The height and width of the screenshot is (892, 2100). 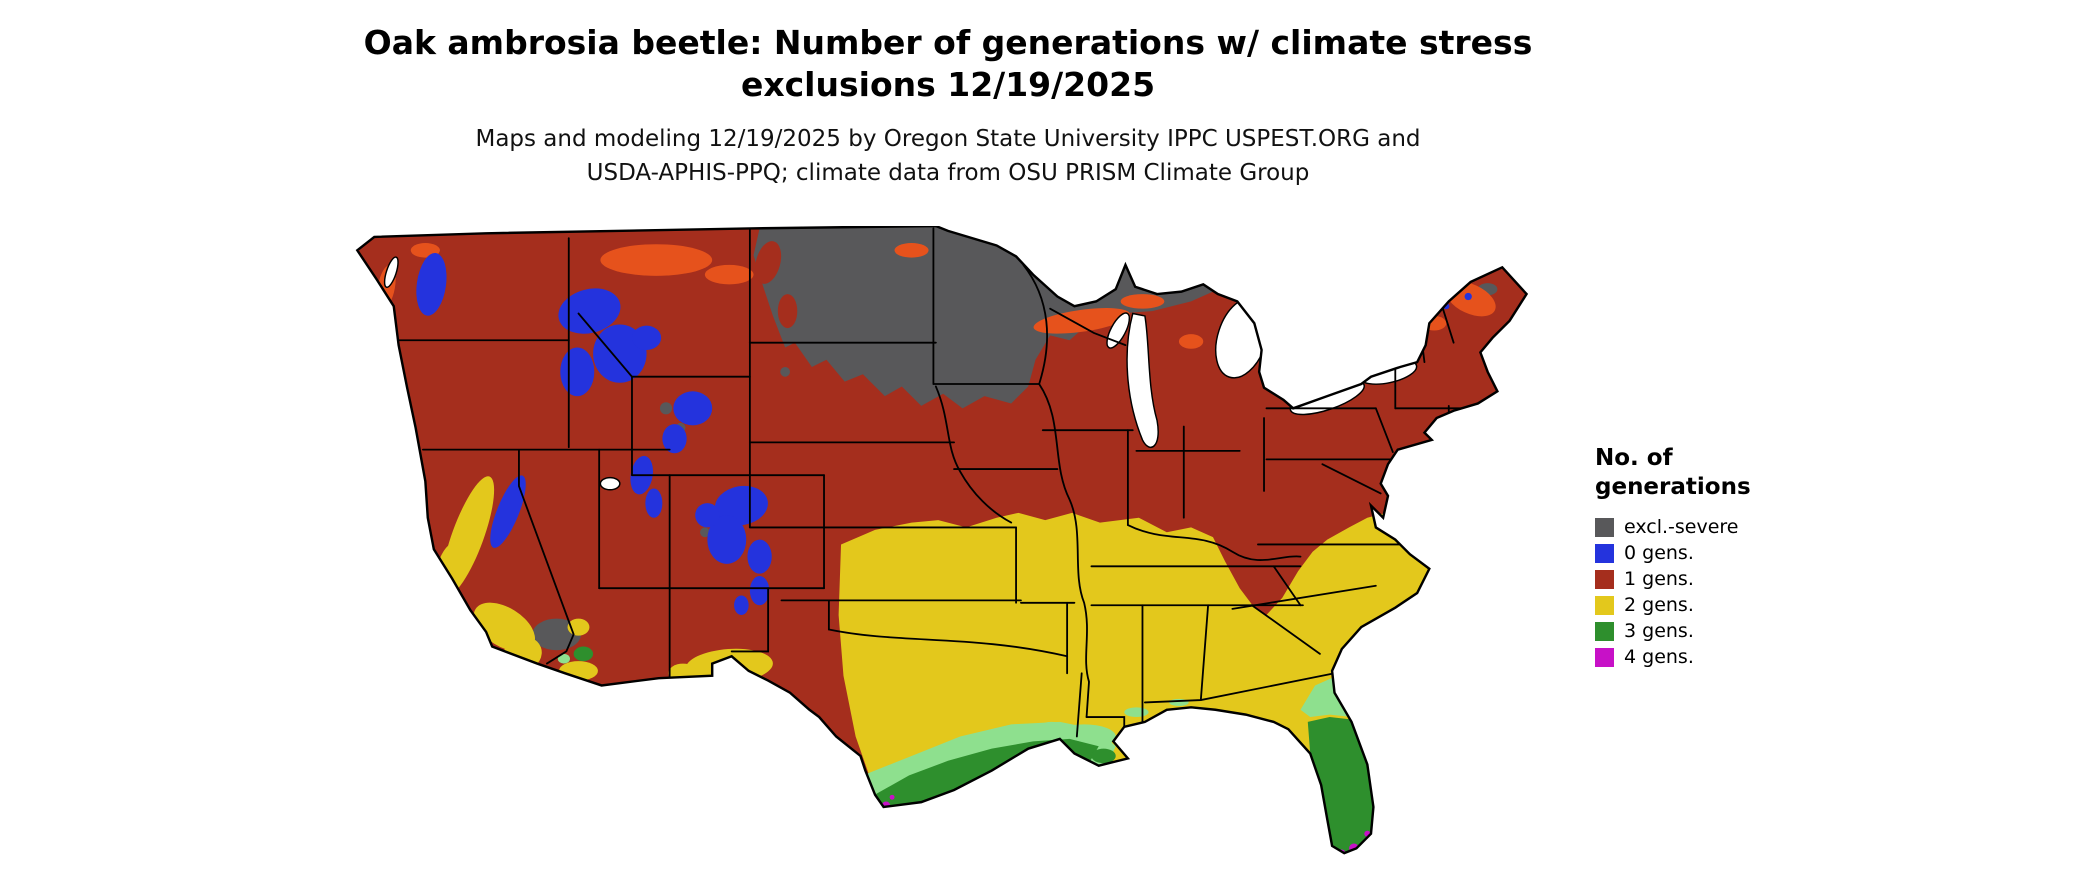 What do you see at coordinates (1725, 657) in the screenshot?
I see `legend-item-g4: 4 gens.` at bounding box center [1725, 657].